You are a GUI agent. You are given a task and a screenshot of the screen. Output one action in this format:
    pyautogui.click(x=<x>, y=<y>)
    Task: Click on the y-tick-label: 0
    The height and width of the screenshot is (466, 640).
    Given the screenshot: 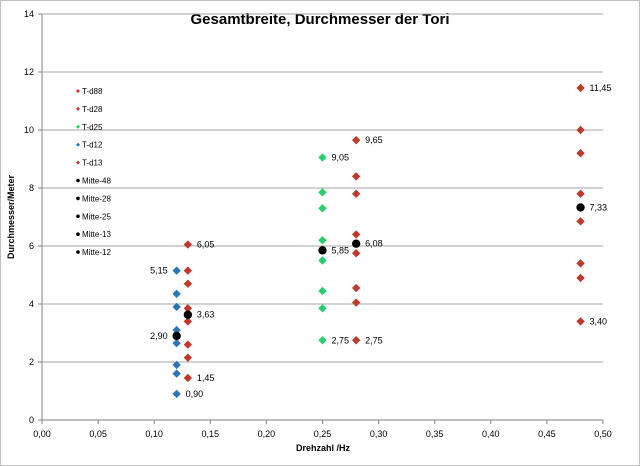 What is the action you would take?
    pyautogui.click(x=31, y=420)
    